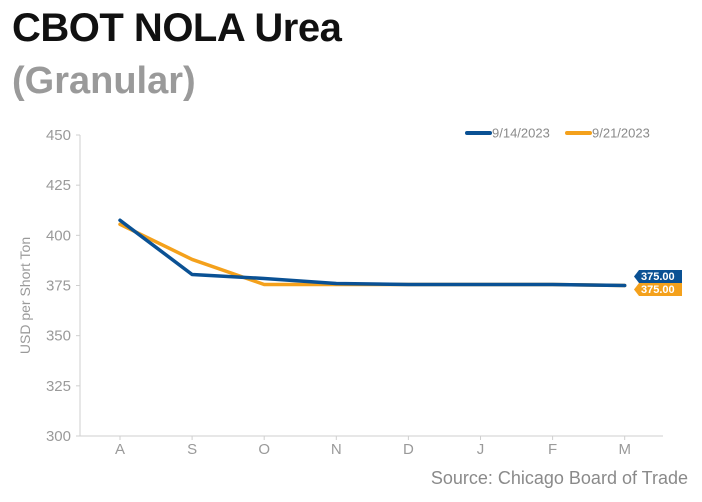 The height and width of the screenshot is (502, 702). Describe the element at coordinates (408, 449) in the screenshot. I see `x-tick-label: D` at that location.